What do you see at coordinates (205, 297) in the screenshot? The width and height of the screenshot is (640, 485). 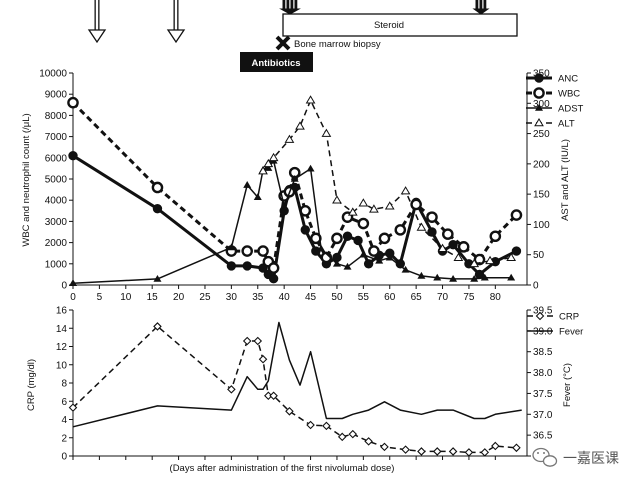 I see `top-xtick-label: 25` at bounding box center [205, 297].